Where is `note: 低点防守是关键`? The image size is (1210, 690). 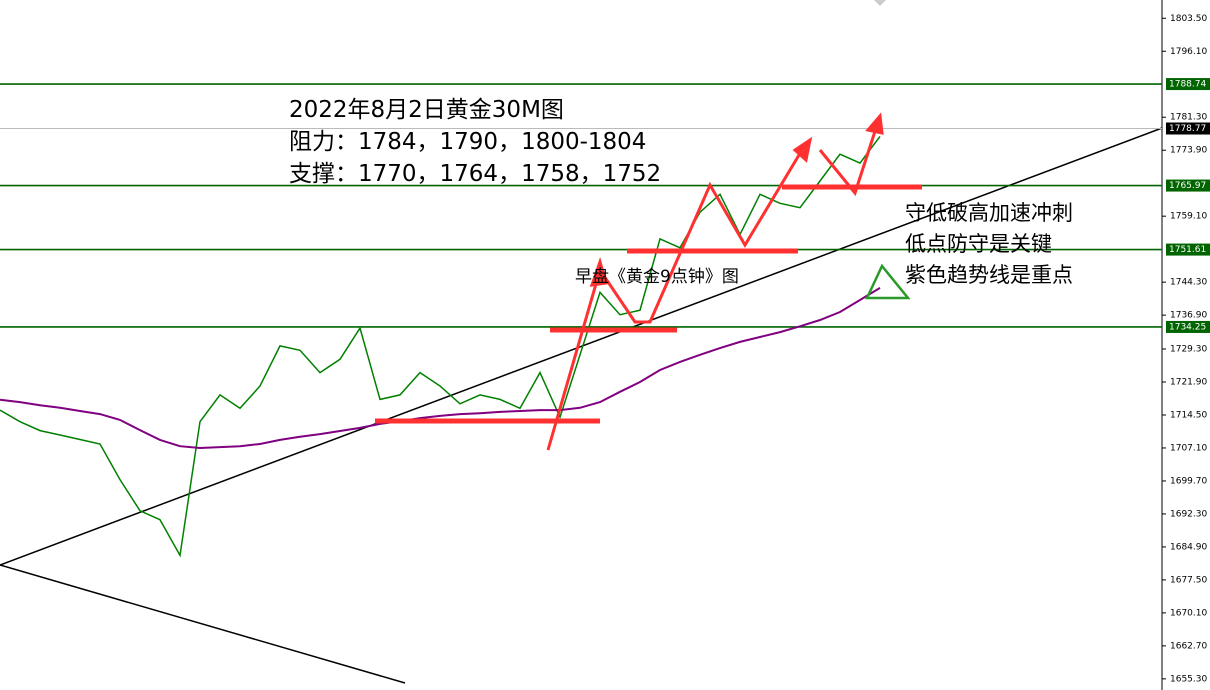
note: 低点防守是关键 is located at coordinates (978, 244).